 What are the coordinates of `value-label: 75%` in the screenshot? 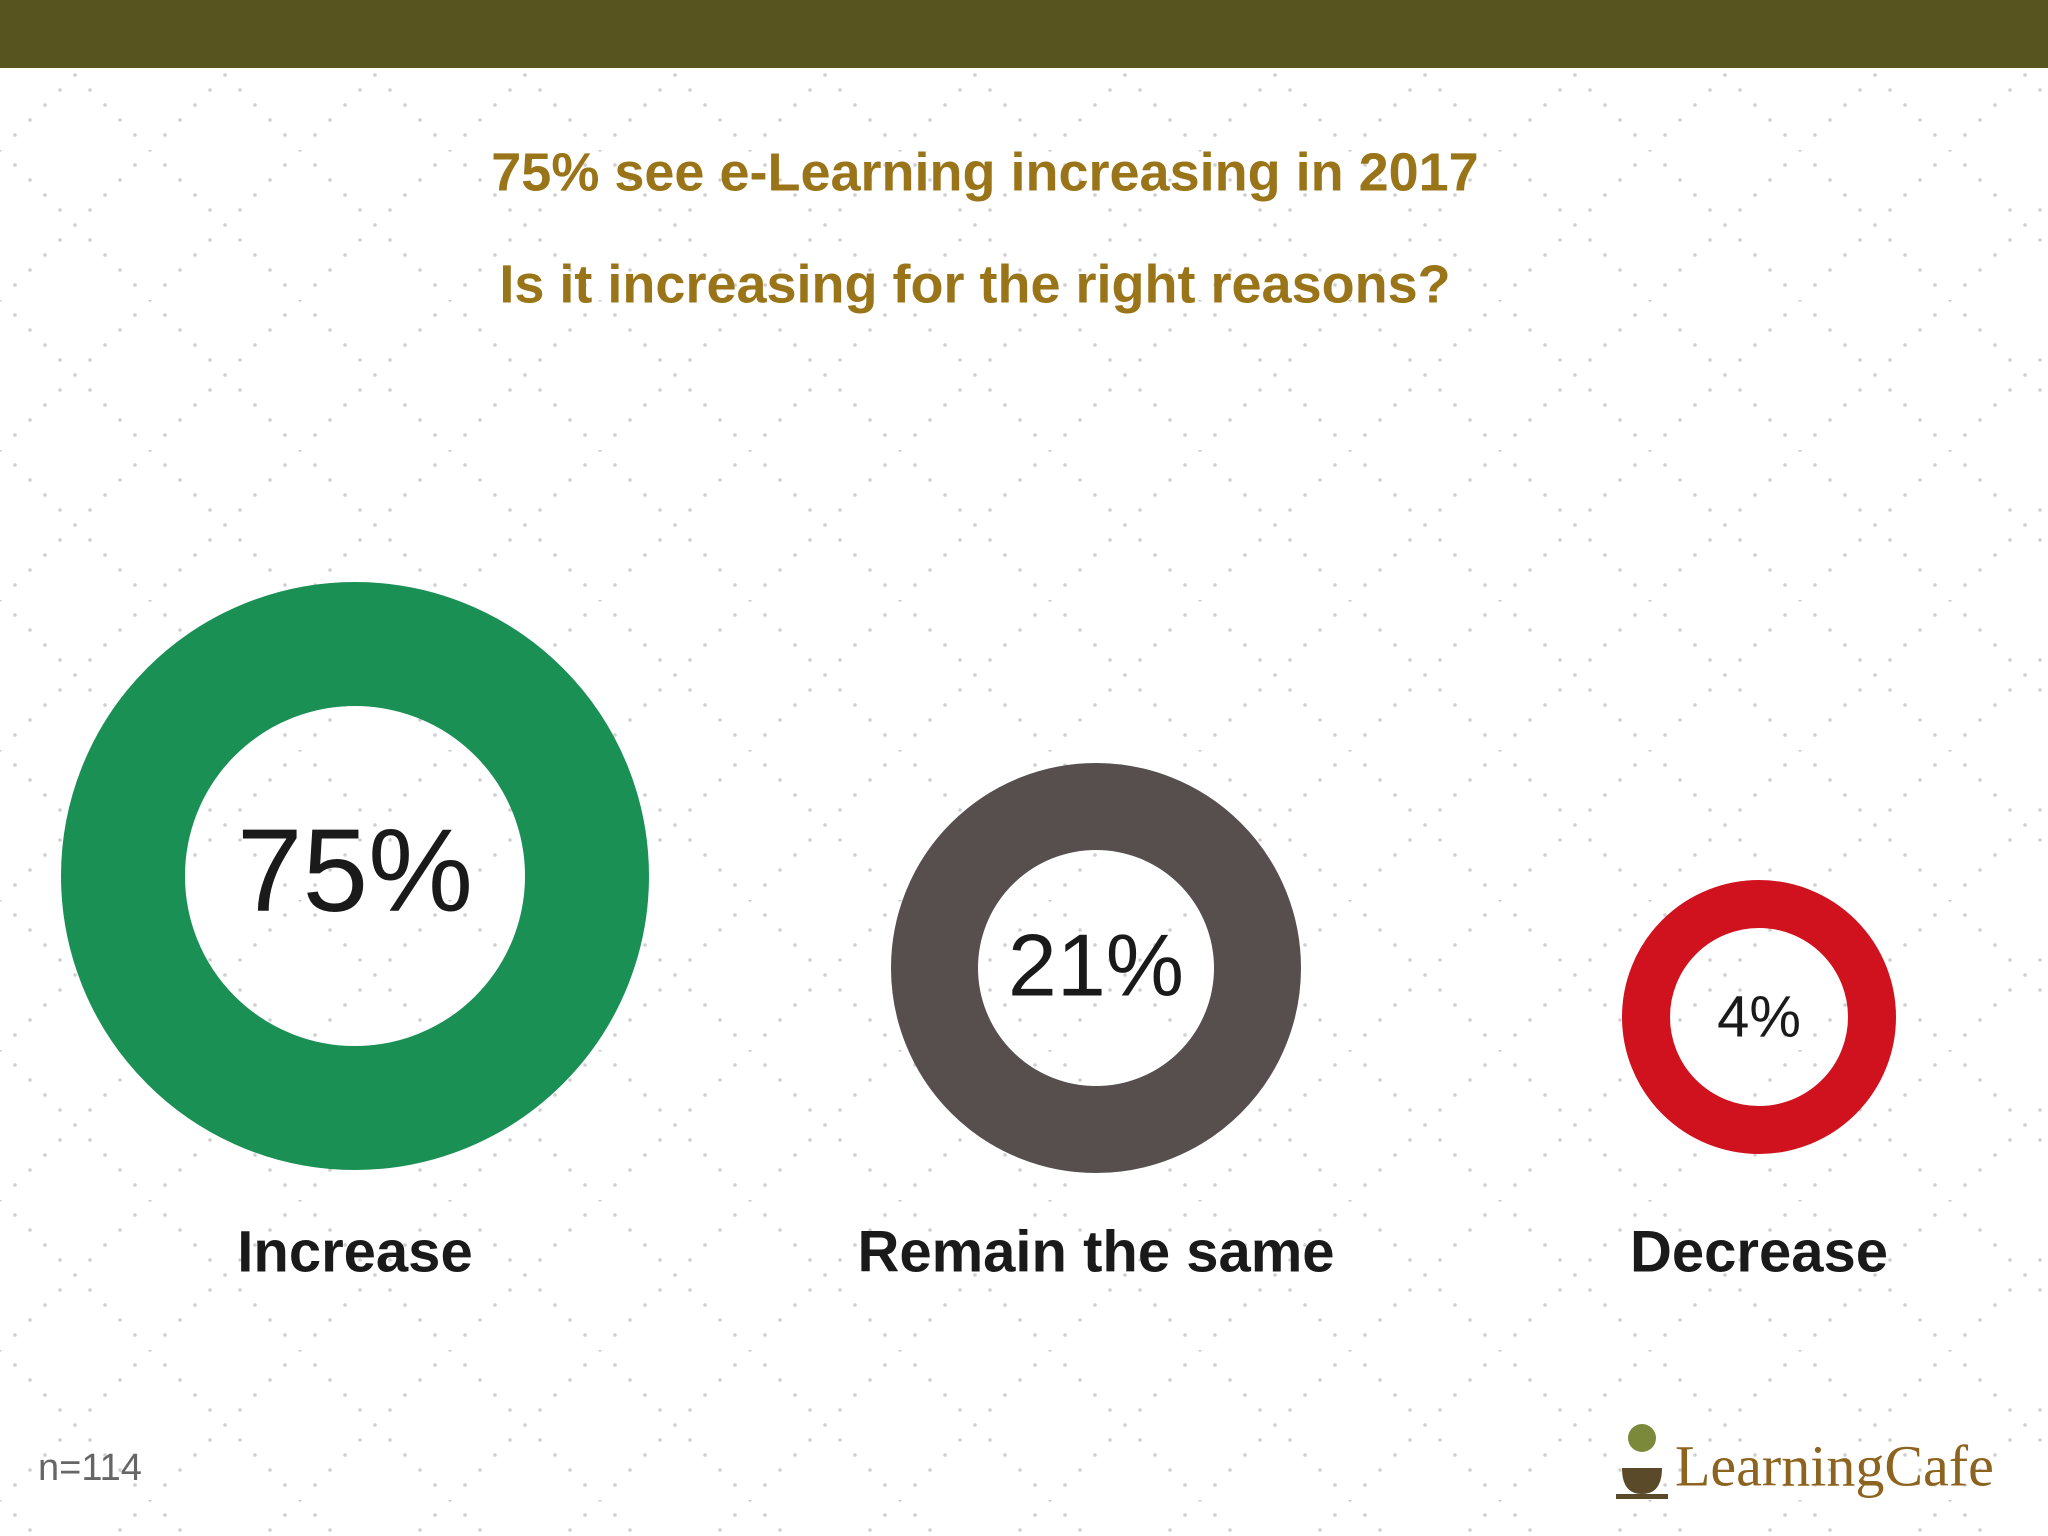 It's located at (355, 871).